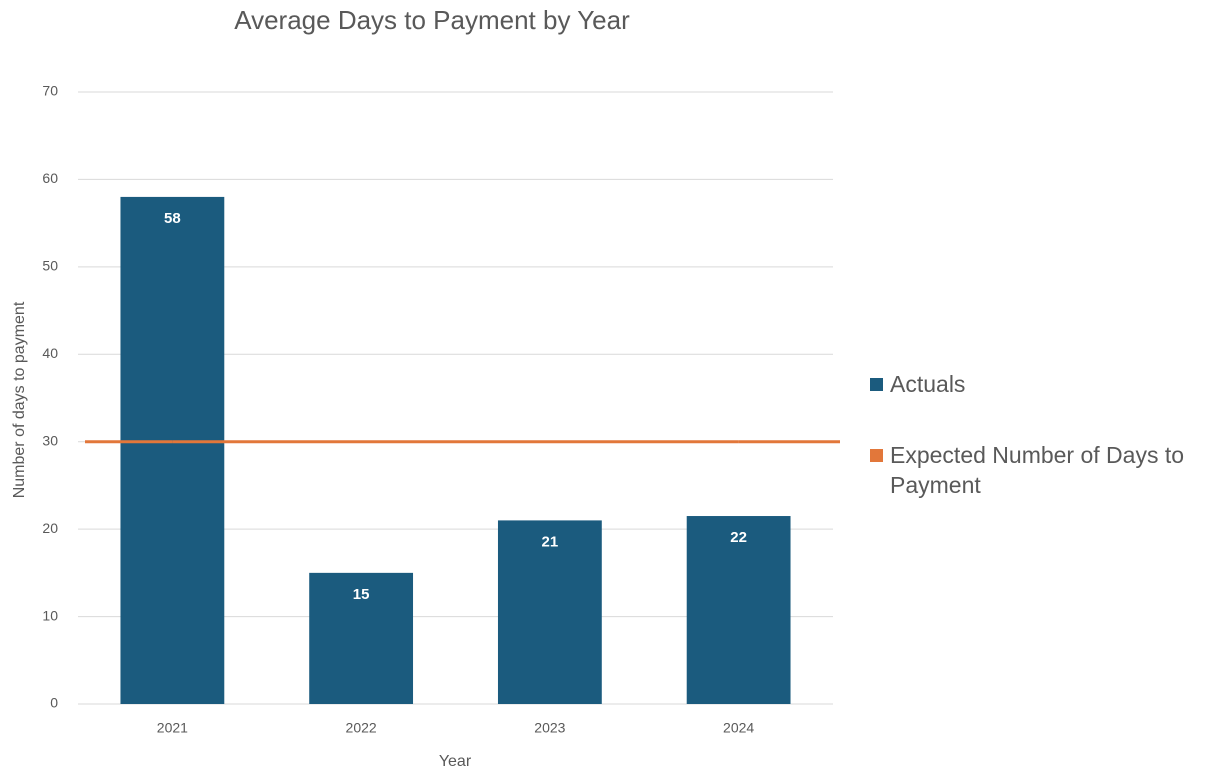 The width and height of the screenshot is (1232, 776). Describe the element at coordinates (50, 266) in the screenshot. I see `y-tick-label: 50` at that location.